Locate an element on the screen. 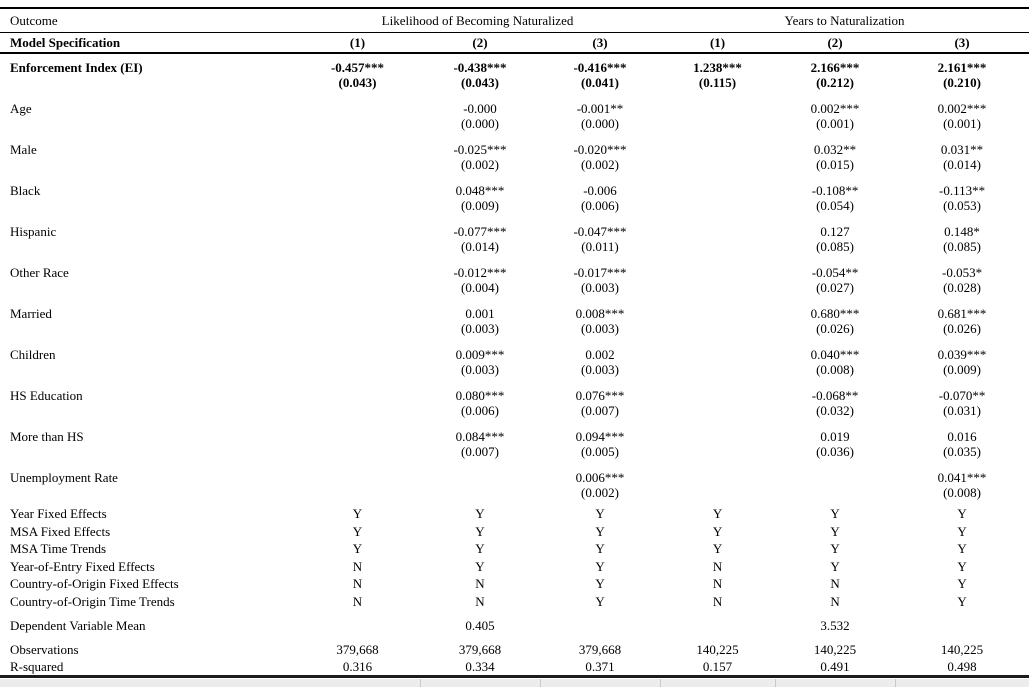 This screenshot has height=688, width=1029. coef-cell: 0.002 (0.003) is located at coordinates (600, 361).